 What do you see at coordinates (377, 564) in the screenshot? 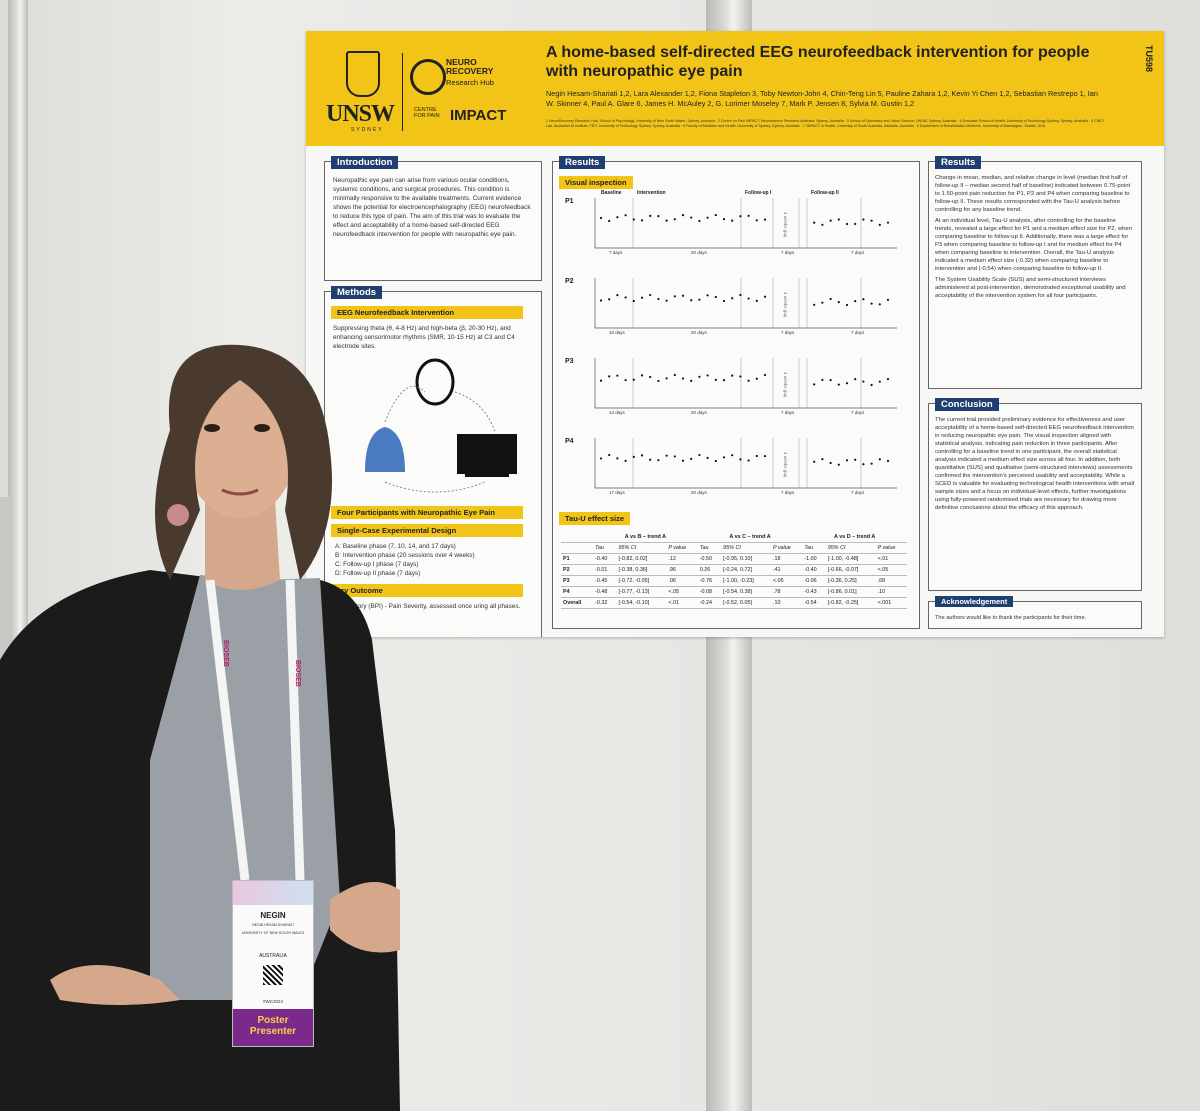
I see `phase-item: C: Follow-up I phase (7 days)` at bounding box center [377, 564].